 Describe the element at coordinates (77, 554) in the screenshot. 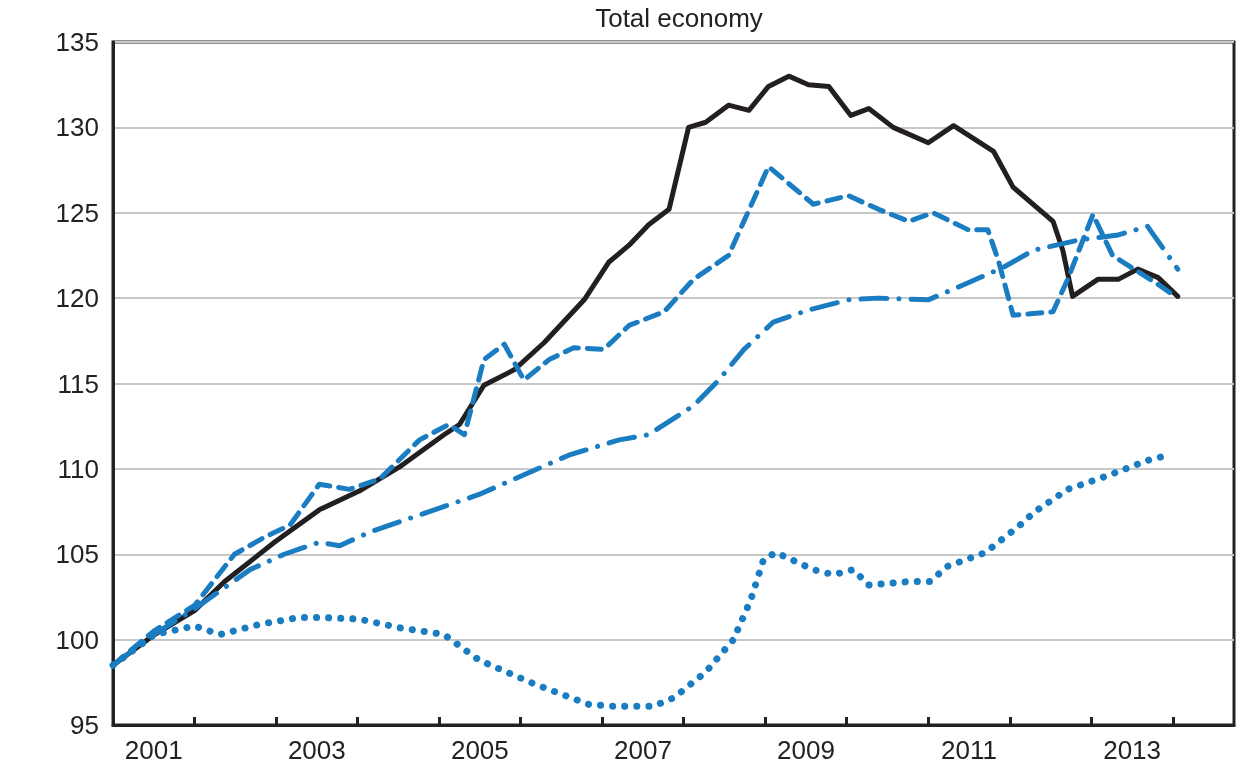

I see `y-tick-label: 105` at that location.